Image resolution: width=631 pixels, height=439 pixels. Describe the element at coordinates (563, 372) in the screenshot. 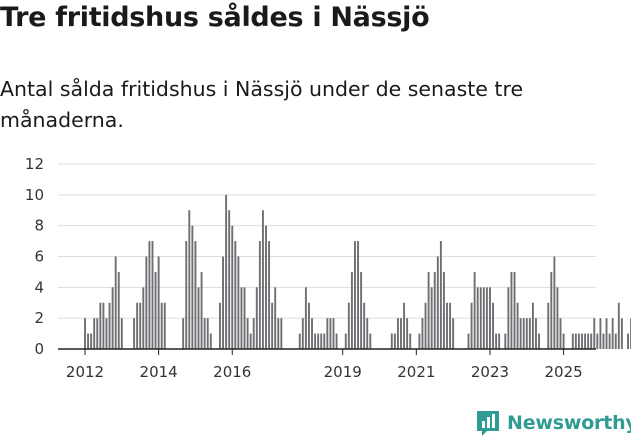

I see `x-tick-label: 2025` at that location.